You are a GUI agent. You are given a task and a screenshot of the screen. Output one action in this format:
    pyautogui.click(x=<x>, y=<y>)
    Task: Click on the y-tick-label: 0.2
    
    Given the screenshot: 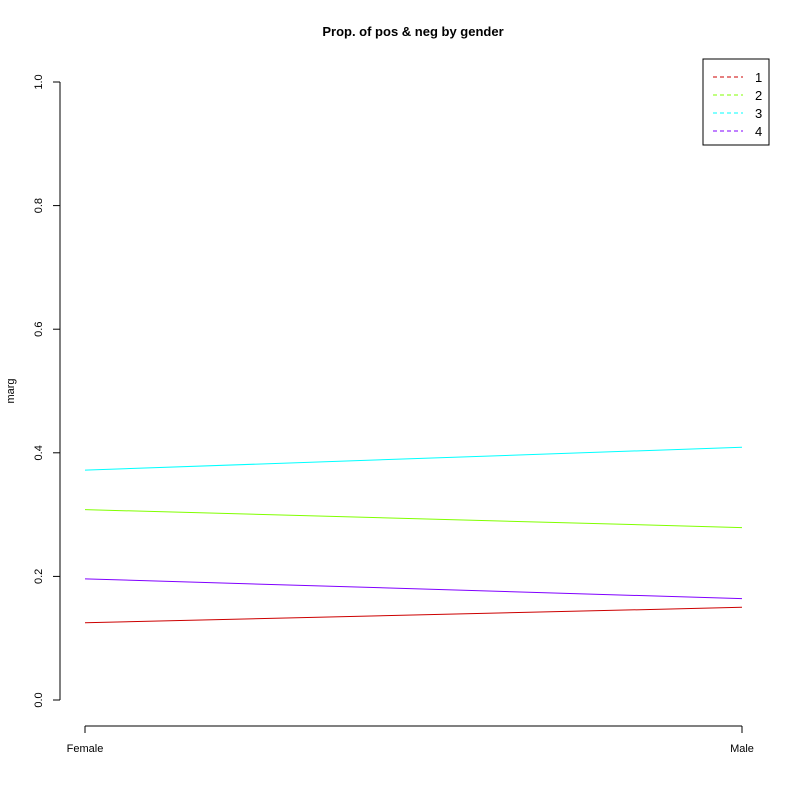 What is the action you would take?
    pyautogui.click(x=39, y=576)
    